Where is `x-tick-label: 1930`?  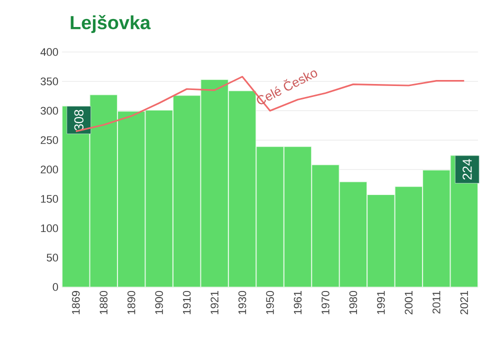
x-tick-label: 1930 is located at coordinates (242, 302).